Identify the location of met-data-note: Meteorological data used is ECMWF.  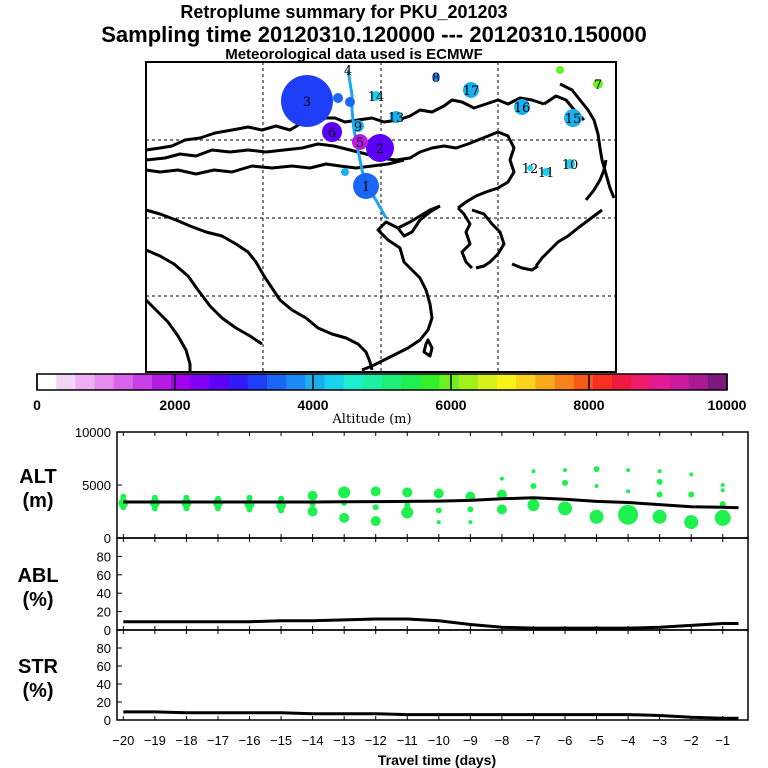
(354, 54).